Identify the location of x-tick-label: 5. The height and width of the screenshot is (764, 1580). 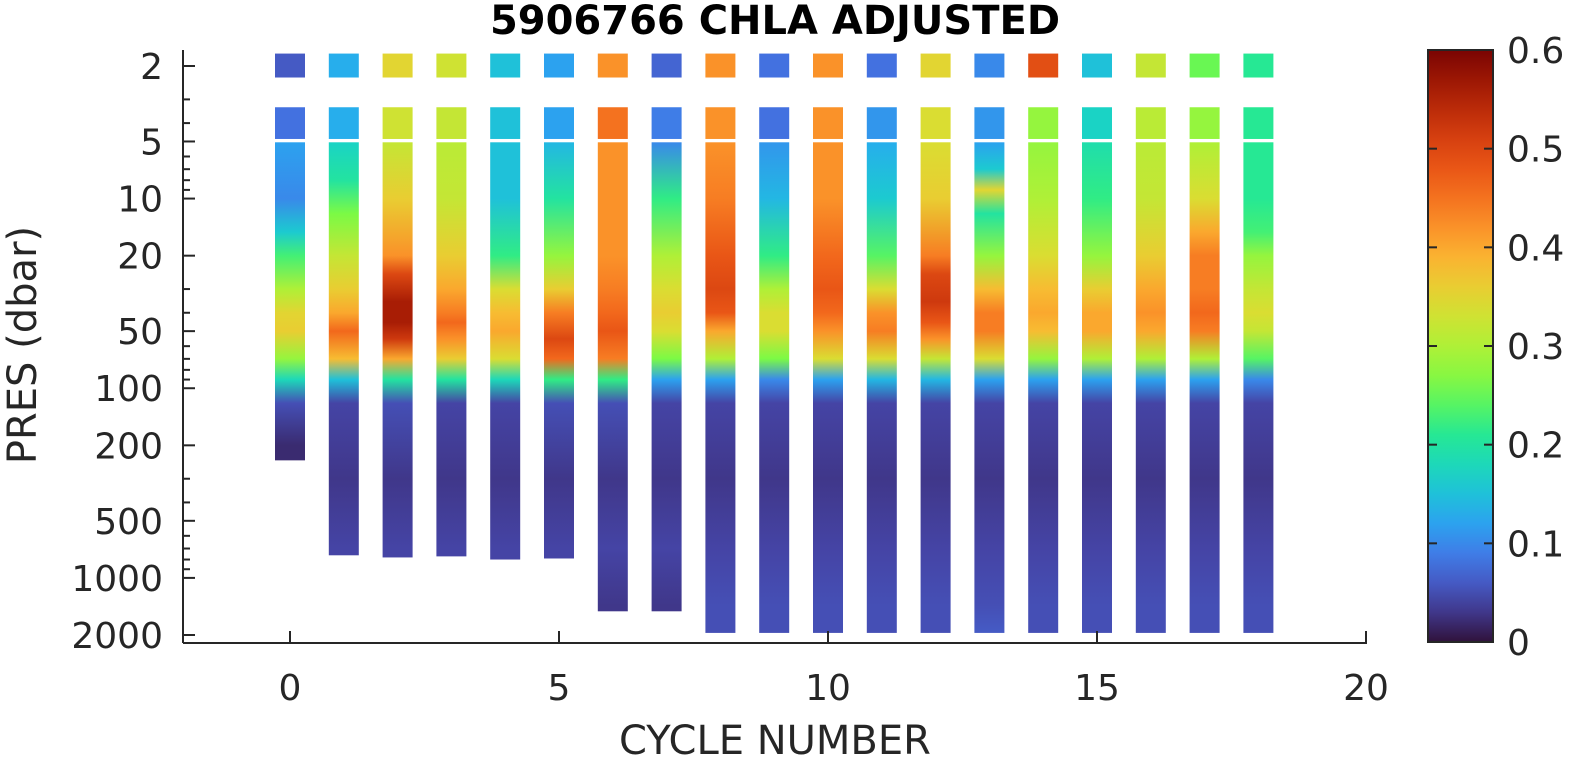
(559, 688).